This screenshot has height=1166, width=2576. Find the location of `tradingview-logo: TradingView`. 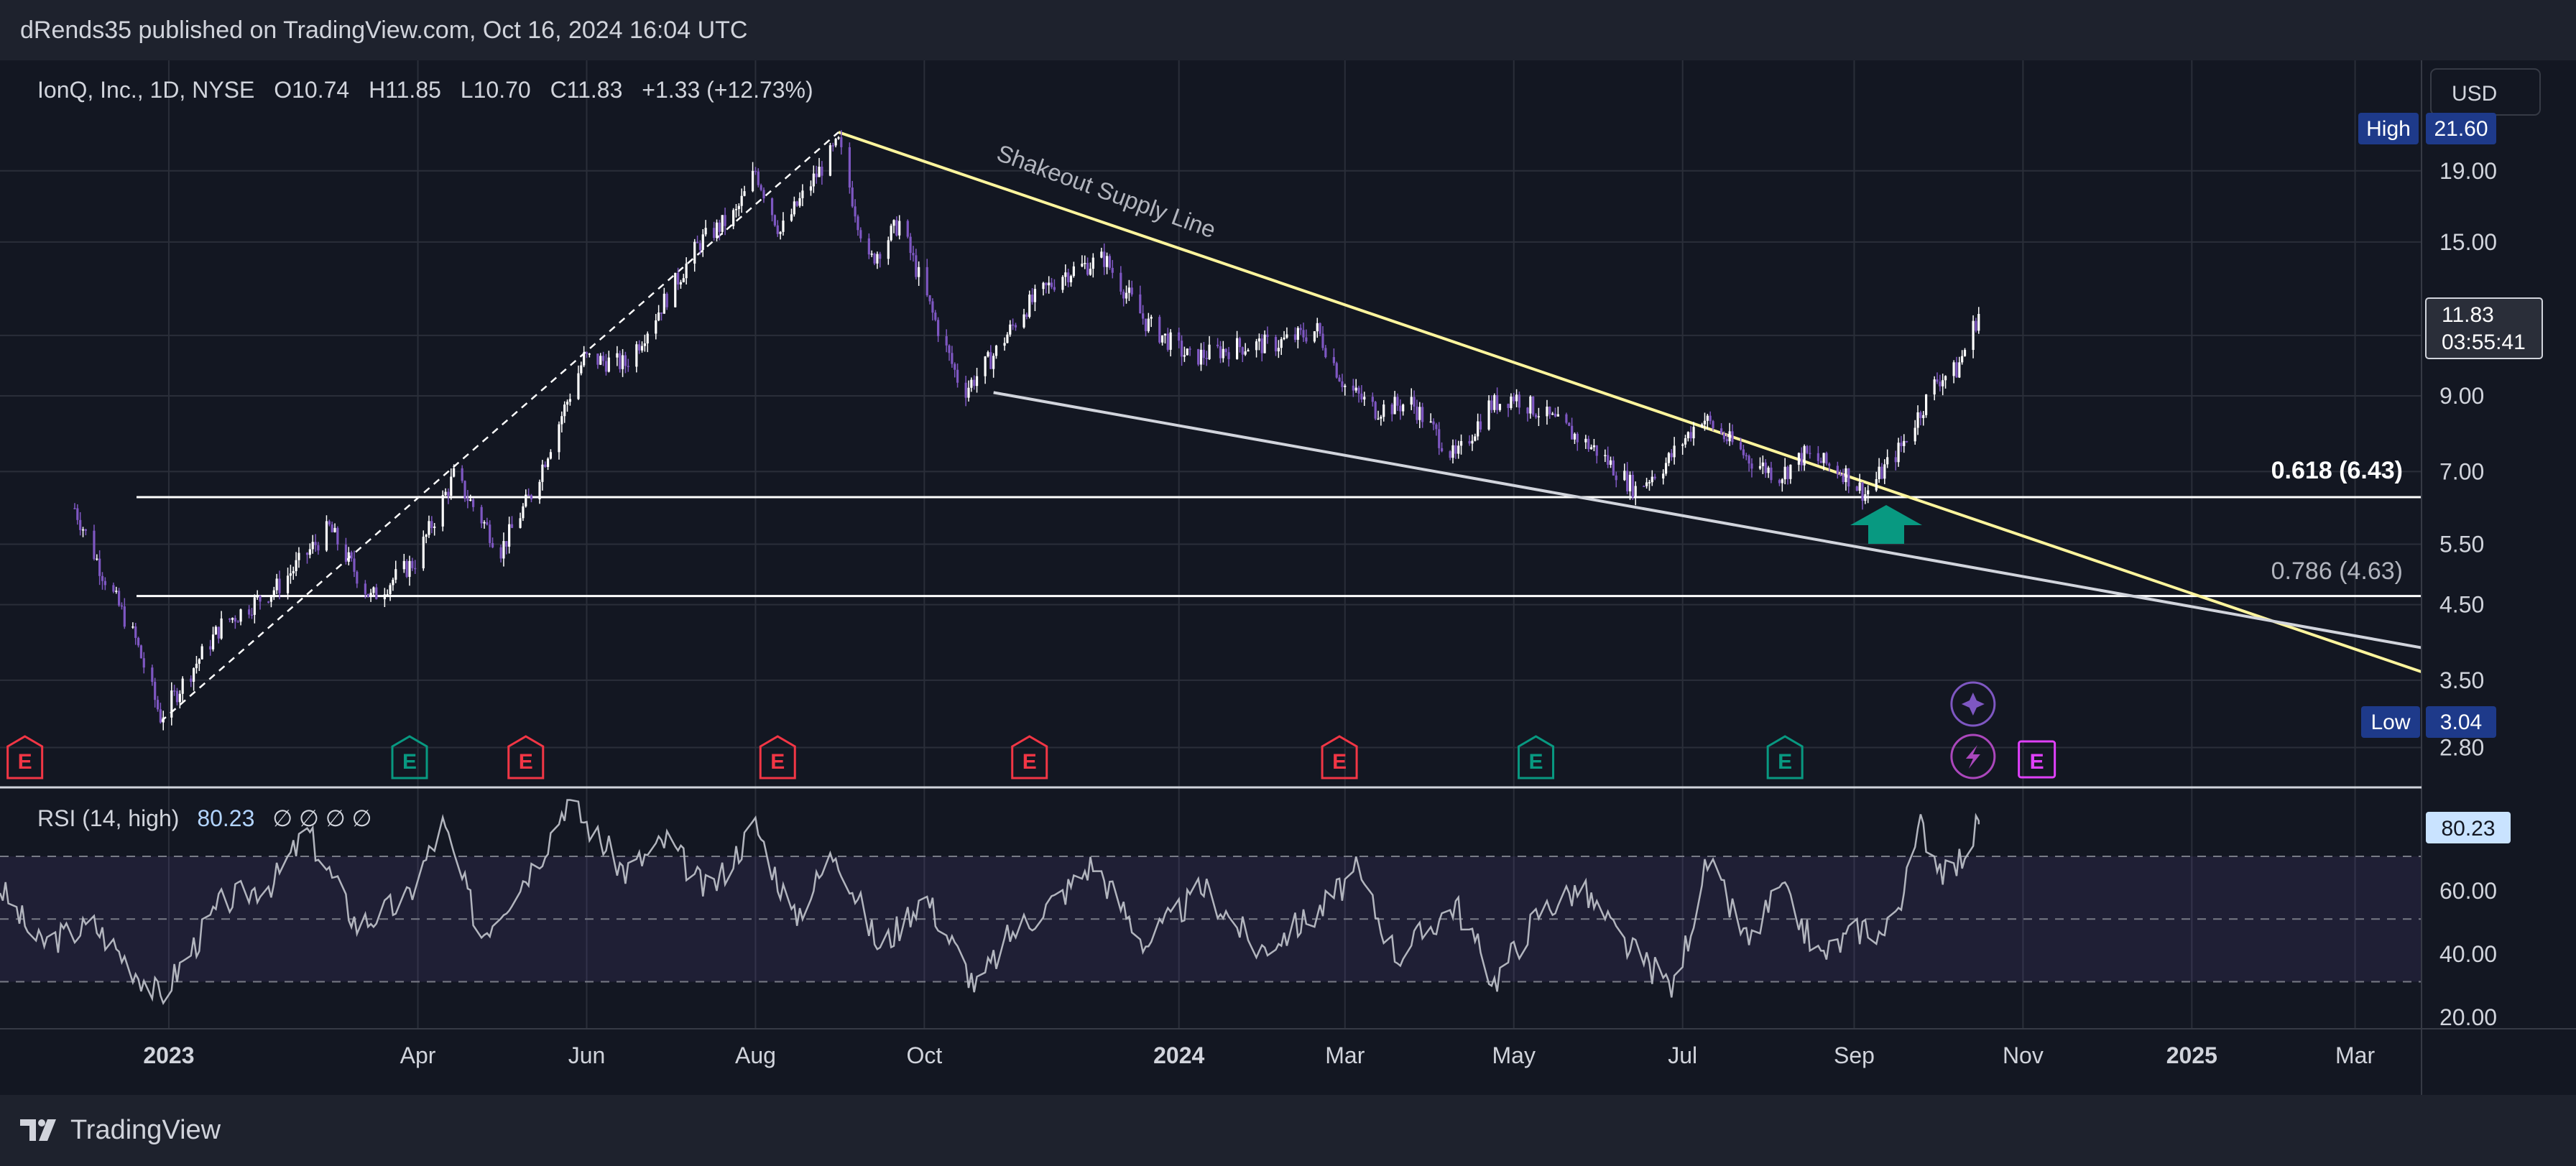

tradingview-logo: TradingView is located at coordinates (120, 1130).